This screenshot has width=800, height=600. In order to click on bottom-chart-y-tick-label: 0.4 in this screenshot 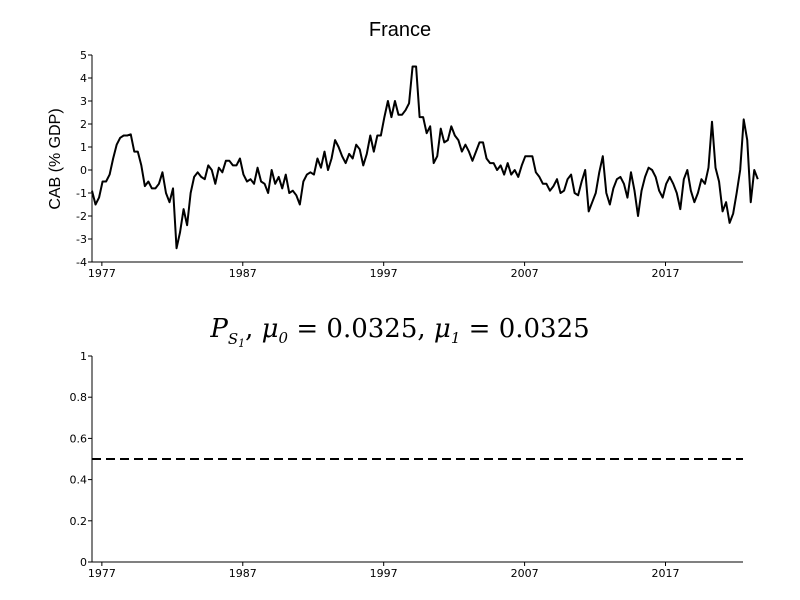, I will do `click(79, 480)`.